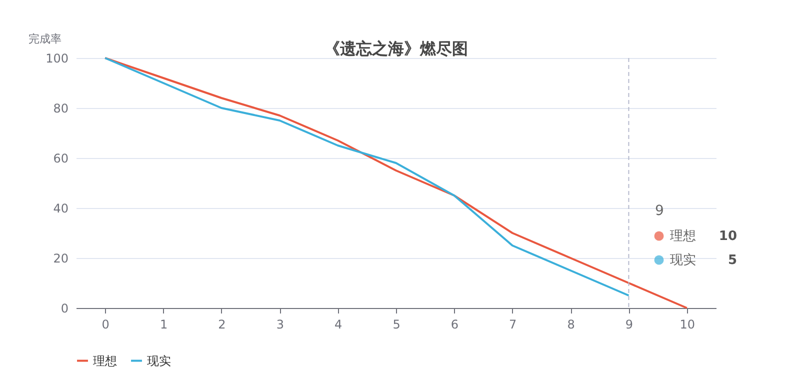  Describe the element at coordinates (60, 109) in the screenshot. I see `y-tick-label: 80` at that location.